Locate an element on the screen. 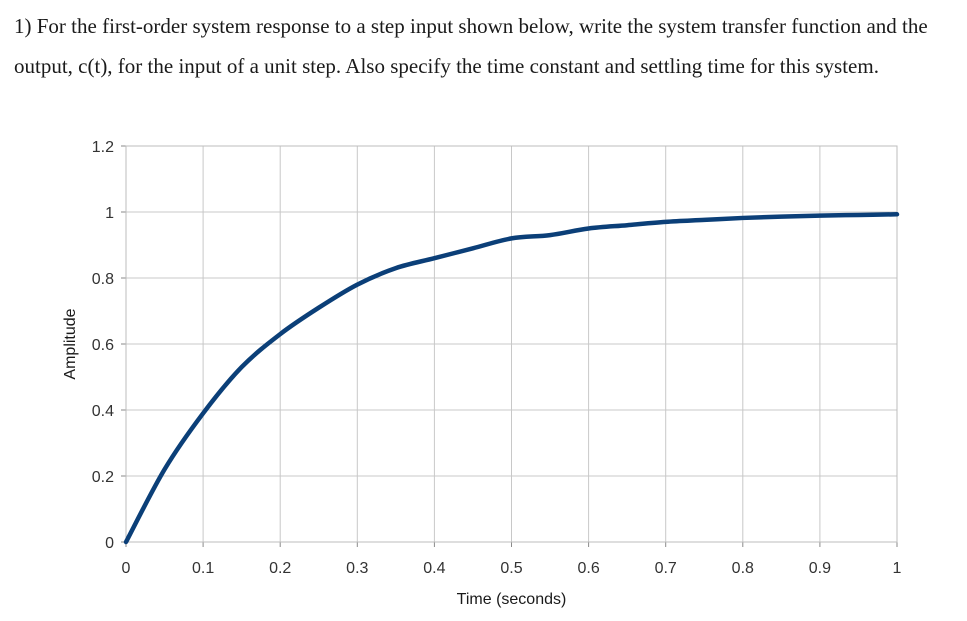 The image size is (967, 621). x-tick-labels: 0 0.1 0.2 0.3 0.4 0.5 0.6 0.7 0.8 0.9 1 is located at coordinates (512, 568).